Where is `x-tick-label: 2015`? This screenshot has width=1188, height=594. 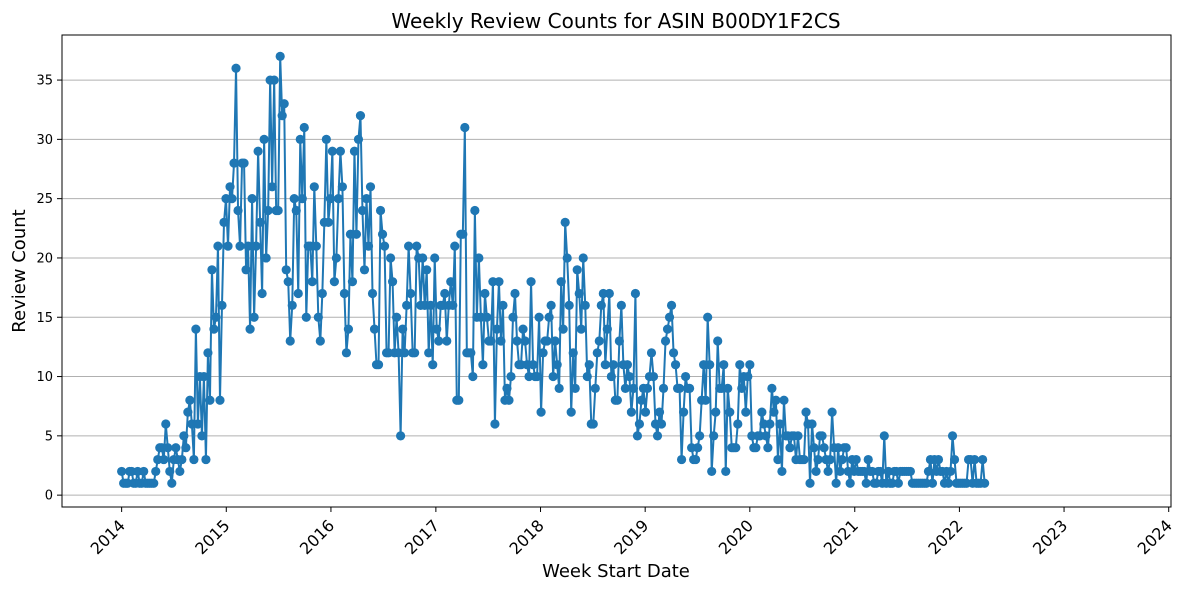 x-tick-label: 2015 is located at coordinates (212, 537).